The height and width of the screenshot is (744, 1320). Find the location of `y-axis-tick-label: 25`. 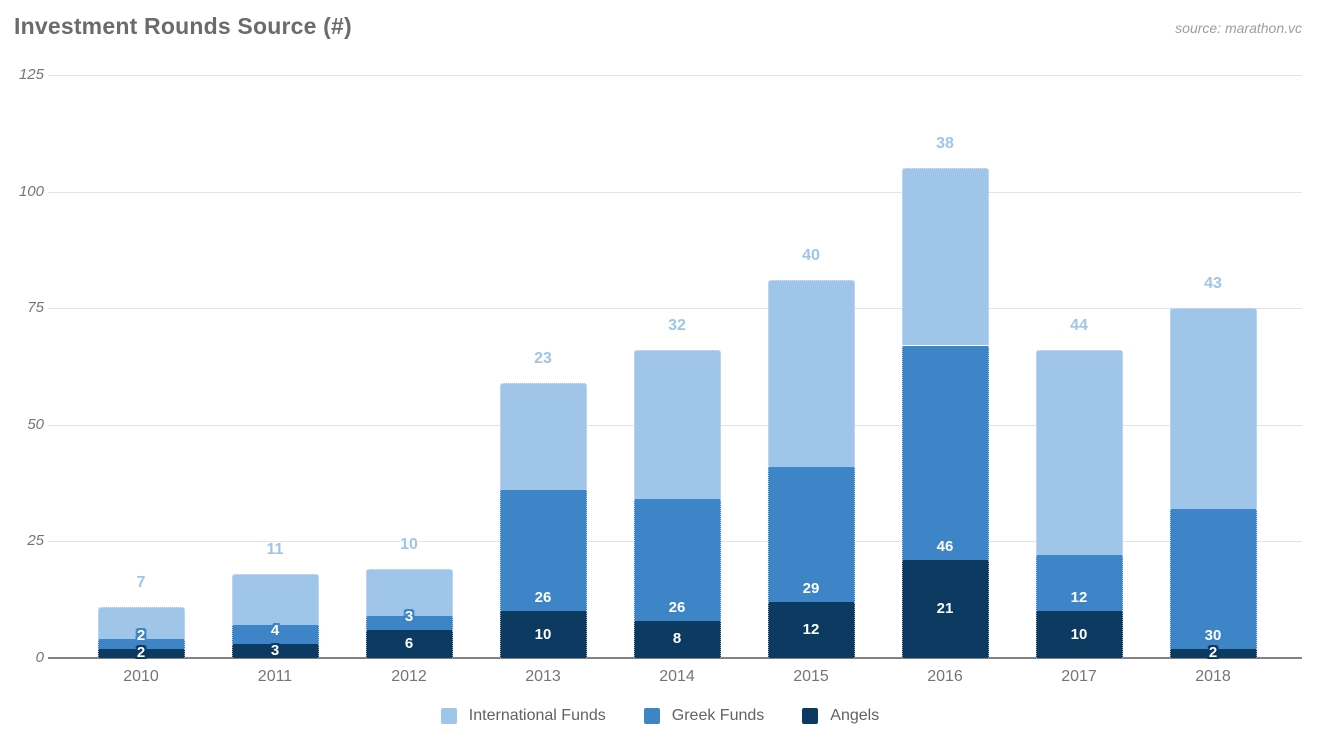

y-axis-tick-label: 25 is located at coordinates (35, 541).